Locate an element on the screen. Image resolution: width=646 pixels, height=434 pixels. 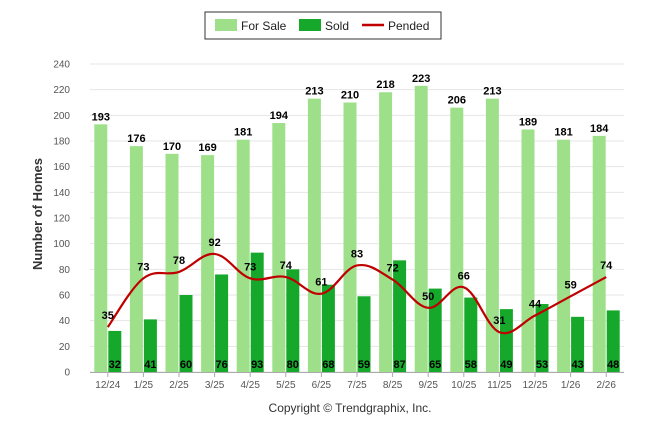
sold-value-label: 53 is located at coordinates (542, 365).